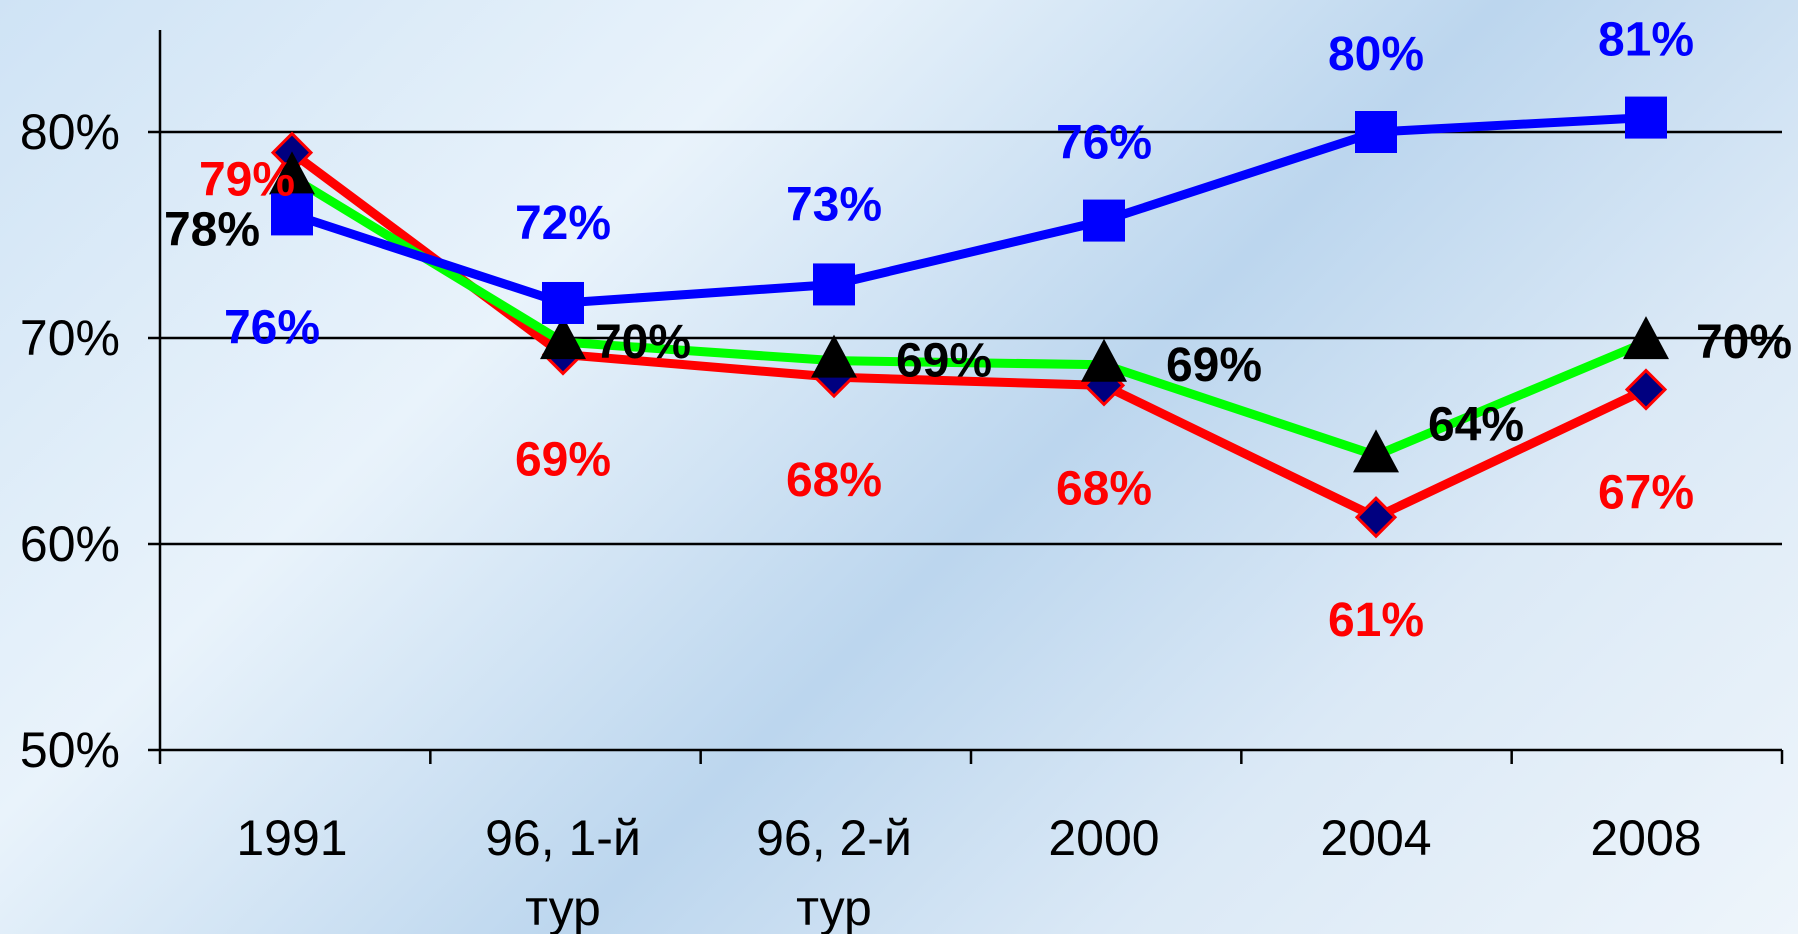 The image size is (1798, 934). Describe the element at coordinates (1646, 493) in the screenshot. I see `data-label: 67%` at that location.